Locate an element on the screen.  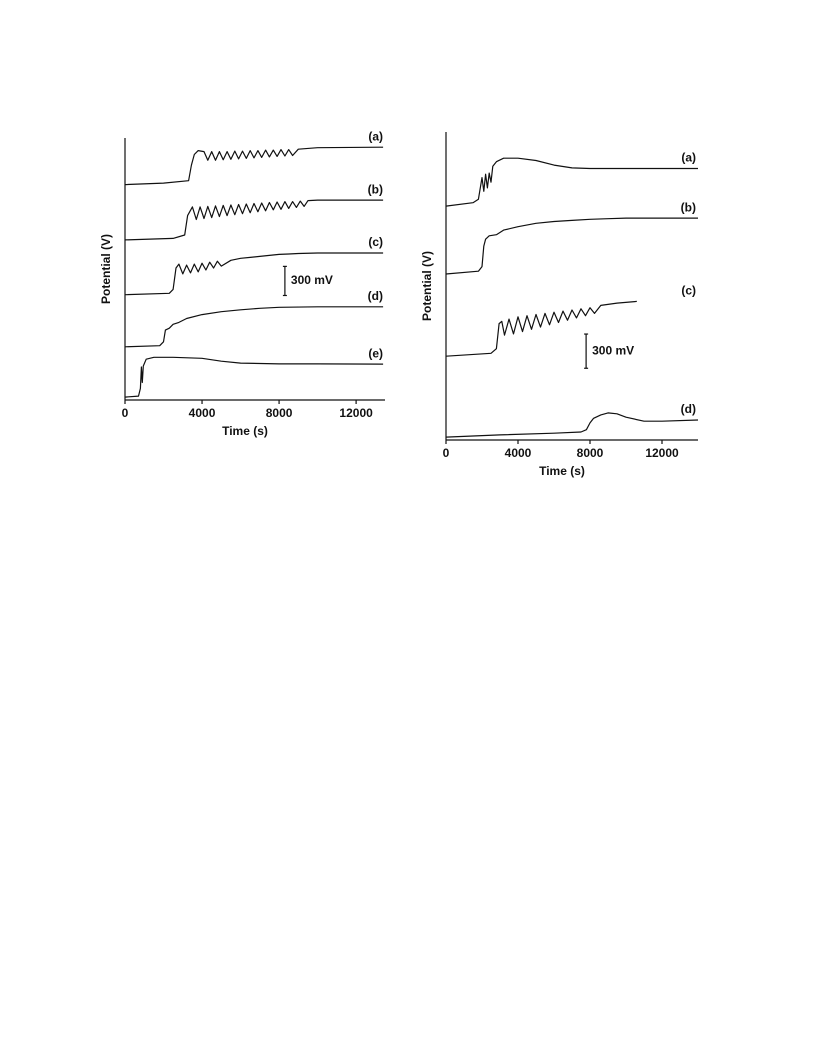
series-label: (e) is located at coordinates (375, 353).